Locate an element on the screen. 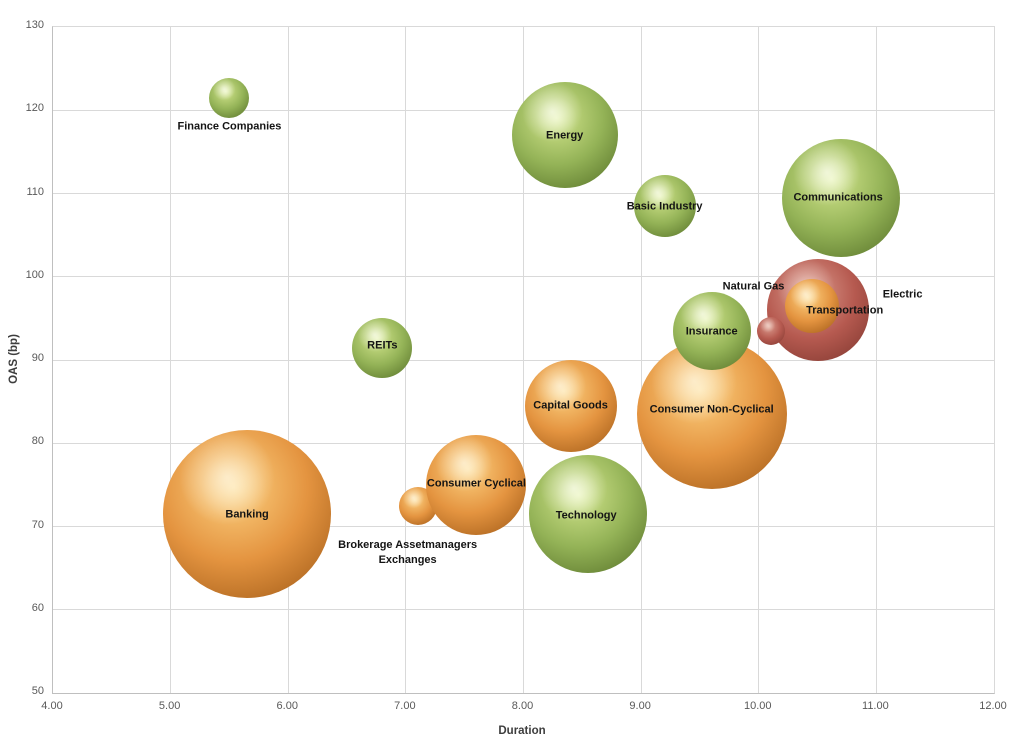 The height and width of the screenshot is (743, 1024). label-reits: REITs is located at coordinates (382, 345).